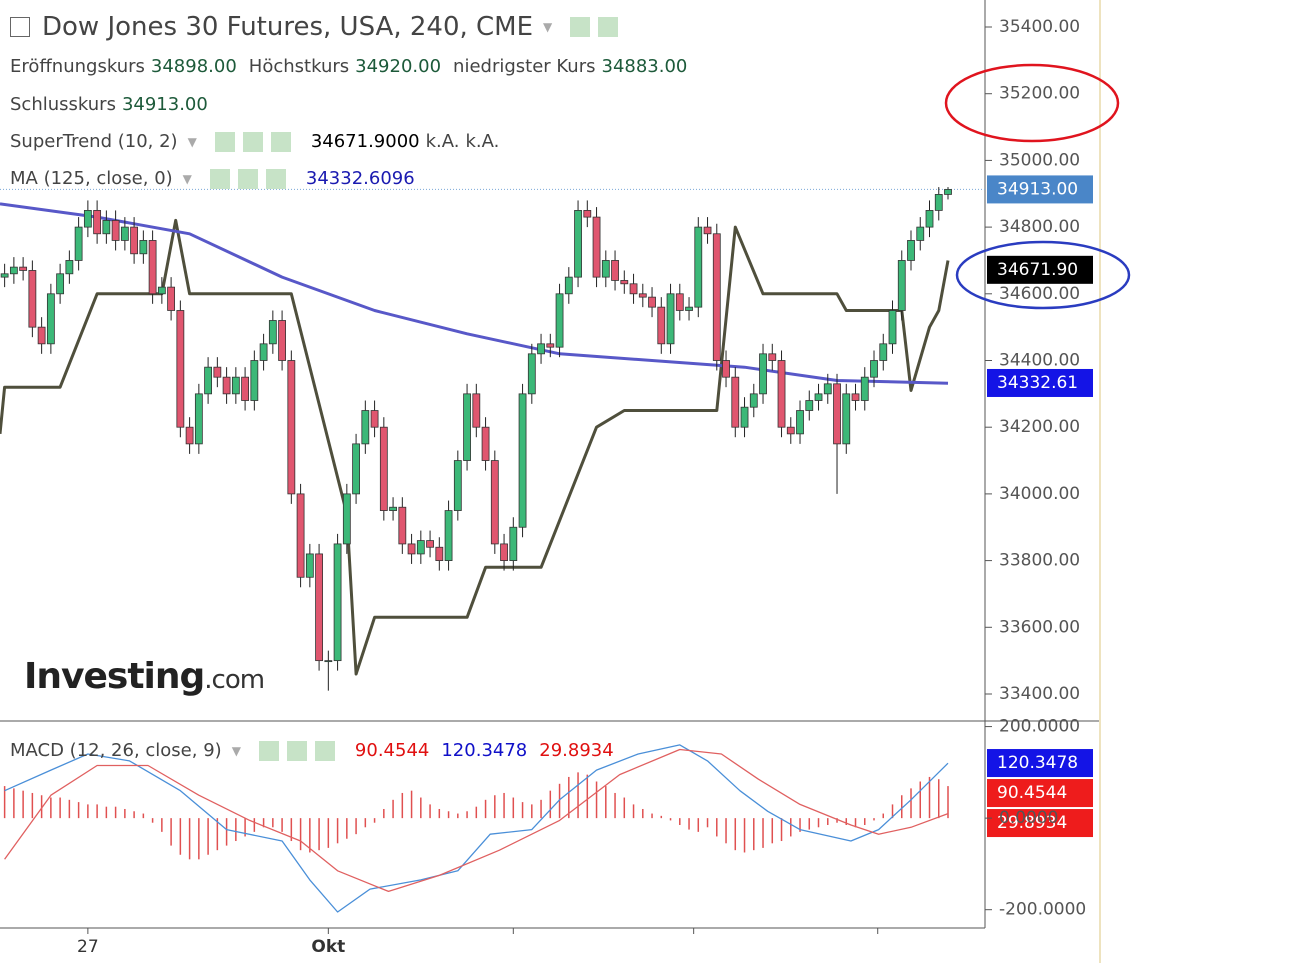 Image resolution: width=1315 pixels, height=963 pixels. Describe the element at coordinates (392, 750) in the screenshot. I see `indicator-value: 90.4544` at that location.